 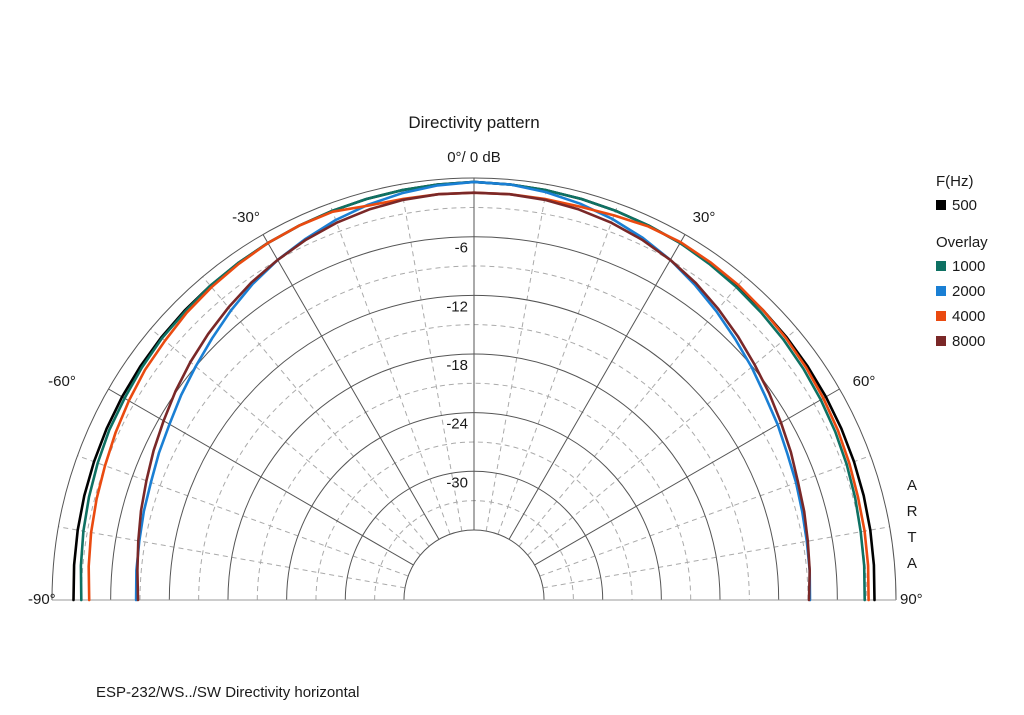 What do you see at coordinates (474, 565) in the screenshot?
I see `grid-arc-inner` at bounding box center [474, 565].